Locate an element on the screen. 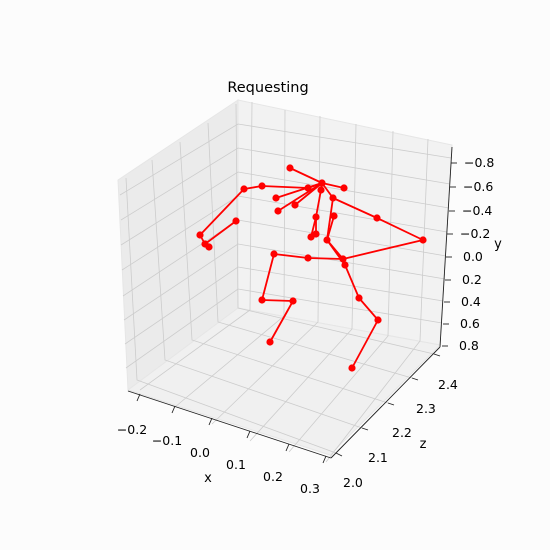 Image resolution: width=550 pixels, height=550 pixels. y-tick-label: −0.8 is located at coordinates (479, 162).